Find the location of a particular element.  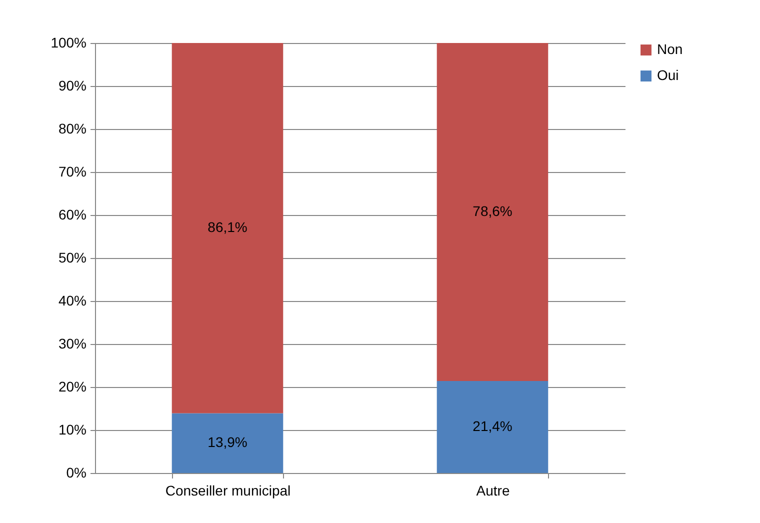

x-tick-label: Autre is located at coordinates (493, 490).